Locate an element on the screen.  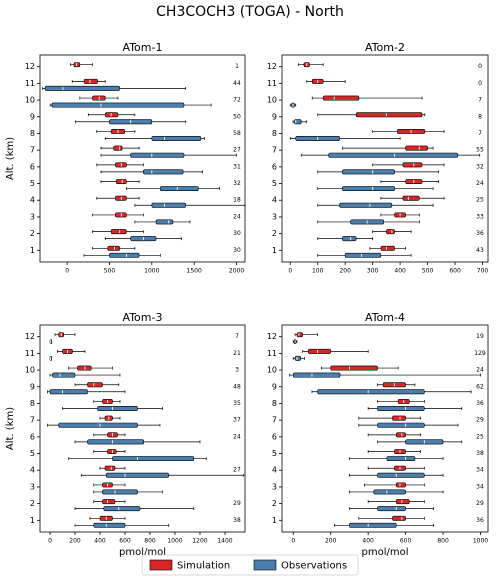
y-tick-label: 6 is located at coordinates (274, 166).